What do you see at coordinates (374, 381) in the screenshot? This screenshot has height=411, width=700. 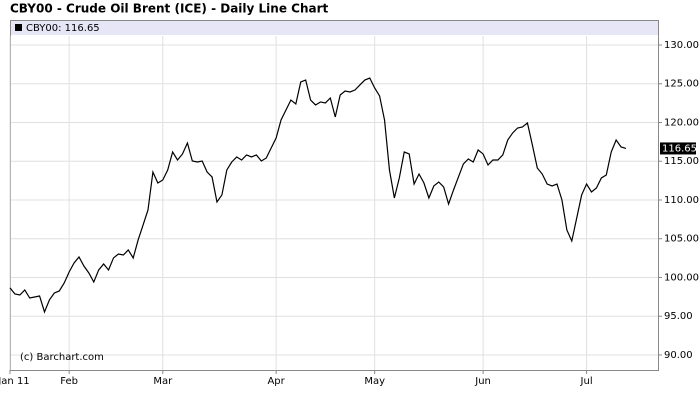 I see `x-tick-label: May` at bounding box center [374, 381].